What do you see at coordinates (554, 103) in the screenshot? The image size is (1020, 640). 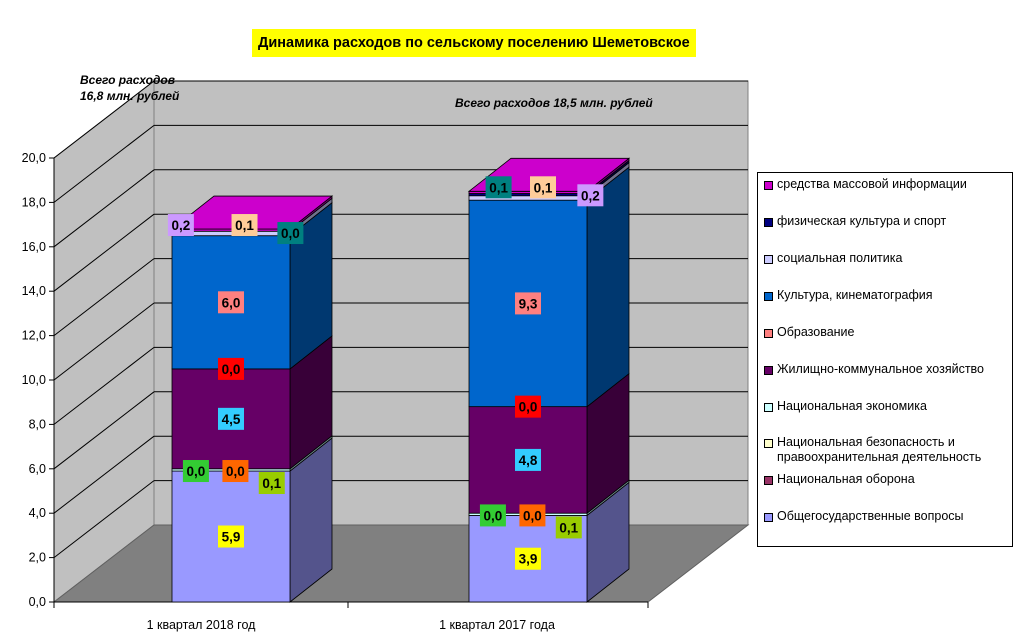 I see `total-note-2017: Всего расходов 18,5 млн. рублей` at bounding box center [554, 103].